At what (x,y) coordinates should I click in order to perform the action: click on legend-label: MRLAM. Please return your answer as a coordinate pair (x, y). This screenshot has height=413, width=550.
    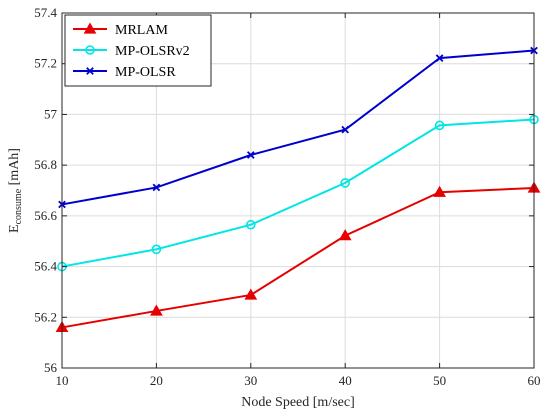
    Looking at the image, I should click on (141, 30).